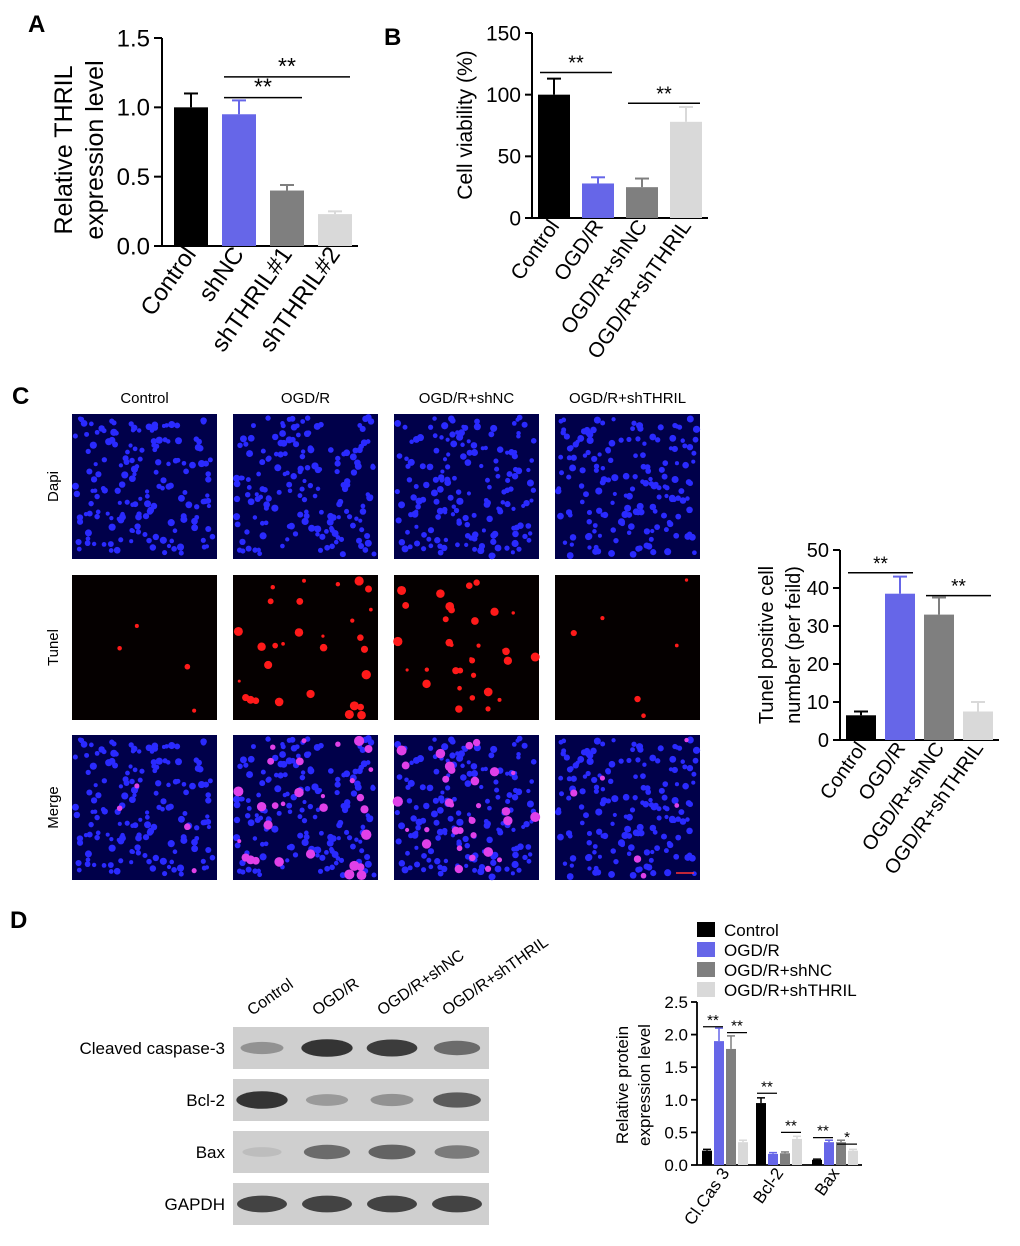  What do you see at coordinates (751, 930) in the screenshot?
I see `legend-label: Control` at bounding box center [751, 930].